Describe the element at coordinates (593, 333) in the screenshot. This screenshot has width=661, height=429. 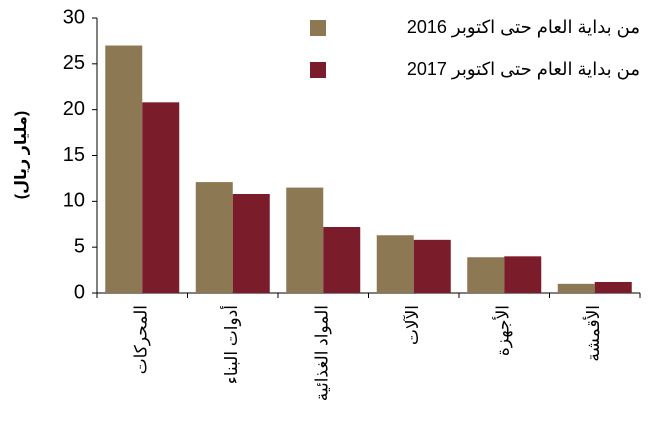
I see `x-tick-label: الأقمشة` at that location.